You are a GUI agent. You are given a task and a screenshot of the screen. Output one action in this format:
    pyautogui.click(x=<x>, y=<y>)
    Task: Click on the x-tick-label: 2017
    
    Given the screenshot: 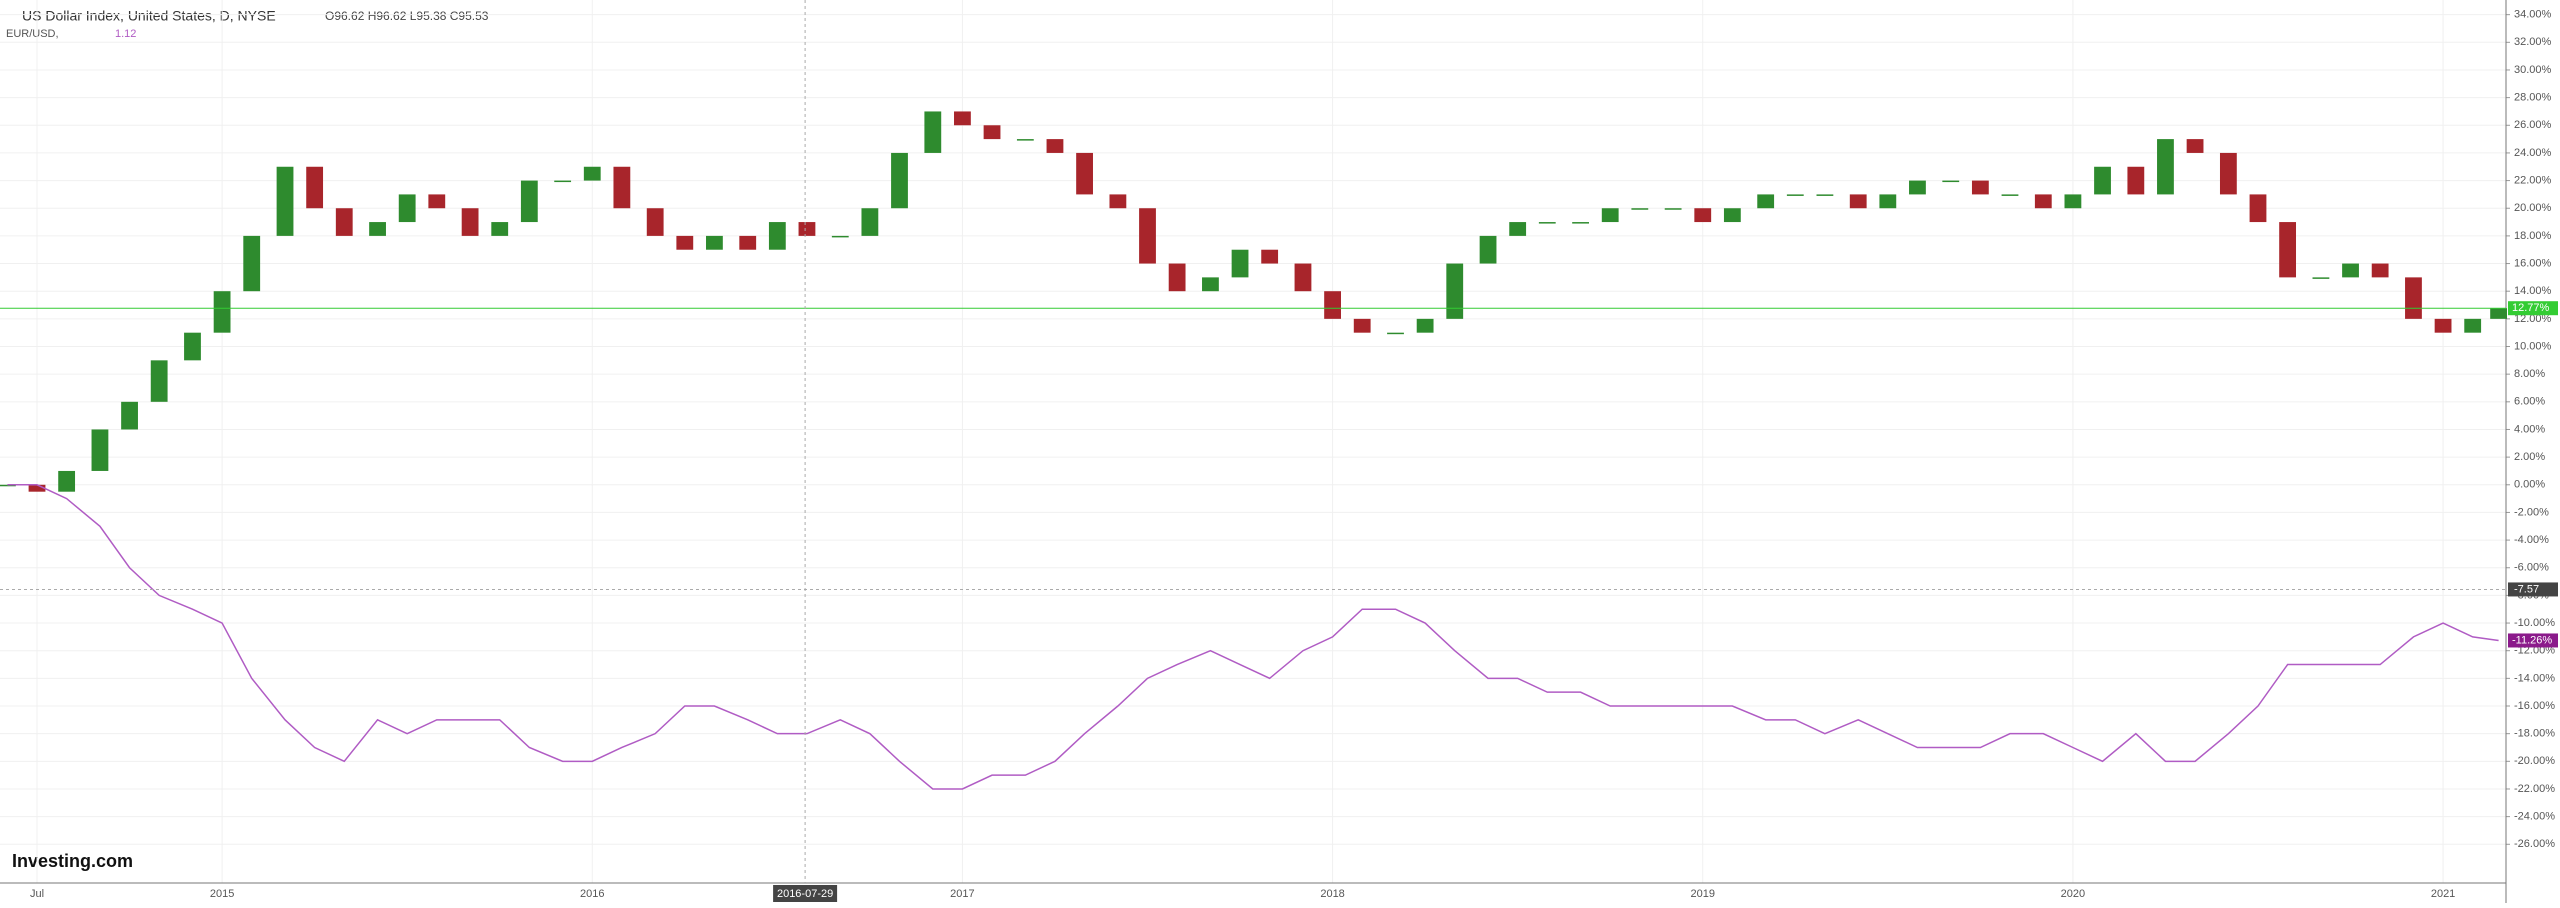 What is the action you would take?
    pyautogui.click(x=962, y=894)
    